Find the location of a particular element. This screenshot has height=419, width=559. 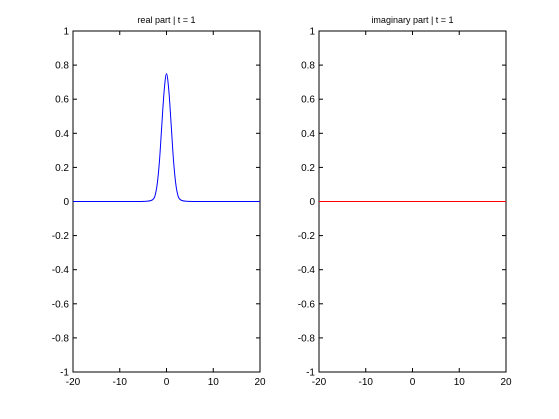

real-x-tick-label: 10 is located at coordinates (214, 382).